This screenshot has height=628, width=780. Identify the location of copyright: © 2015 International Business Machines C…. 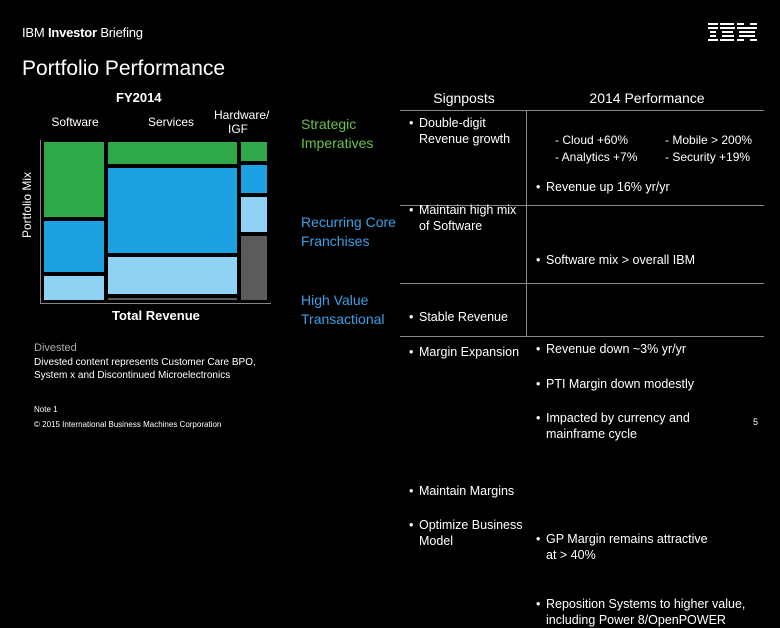
(128, 424).